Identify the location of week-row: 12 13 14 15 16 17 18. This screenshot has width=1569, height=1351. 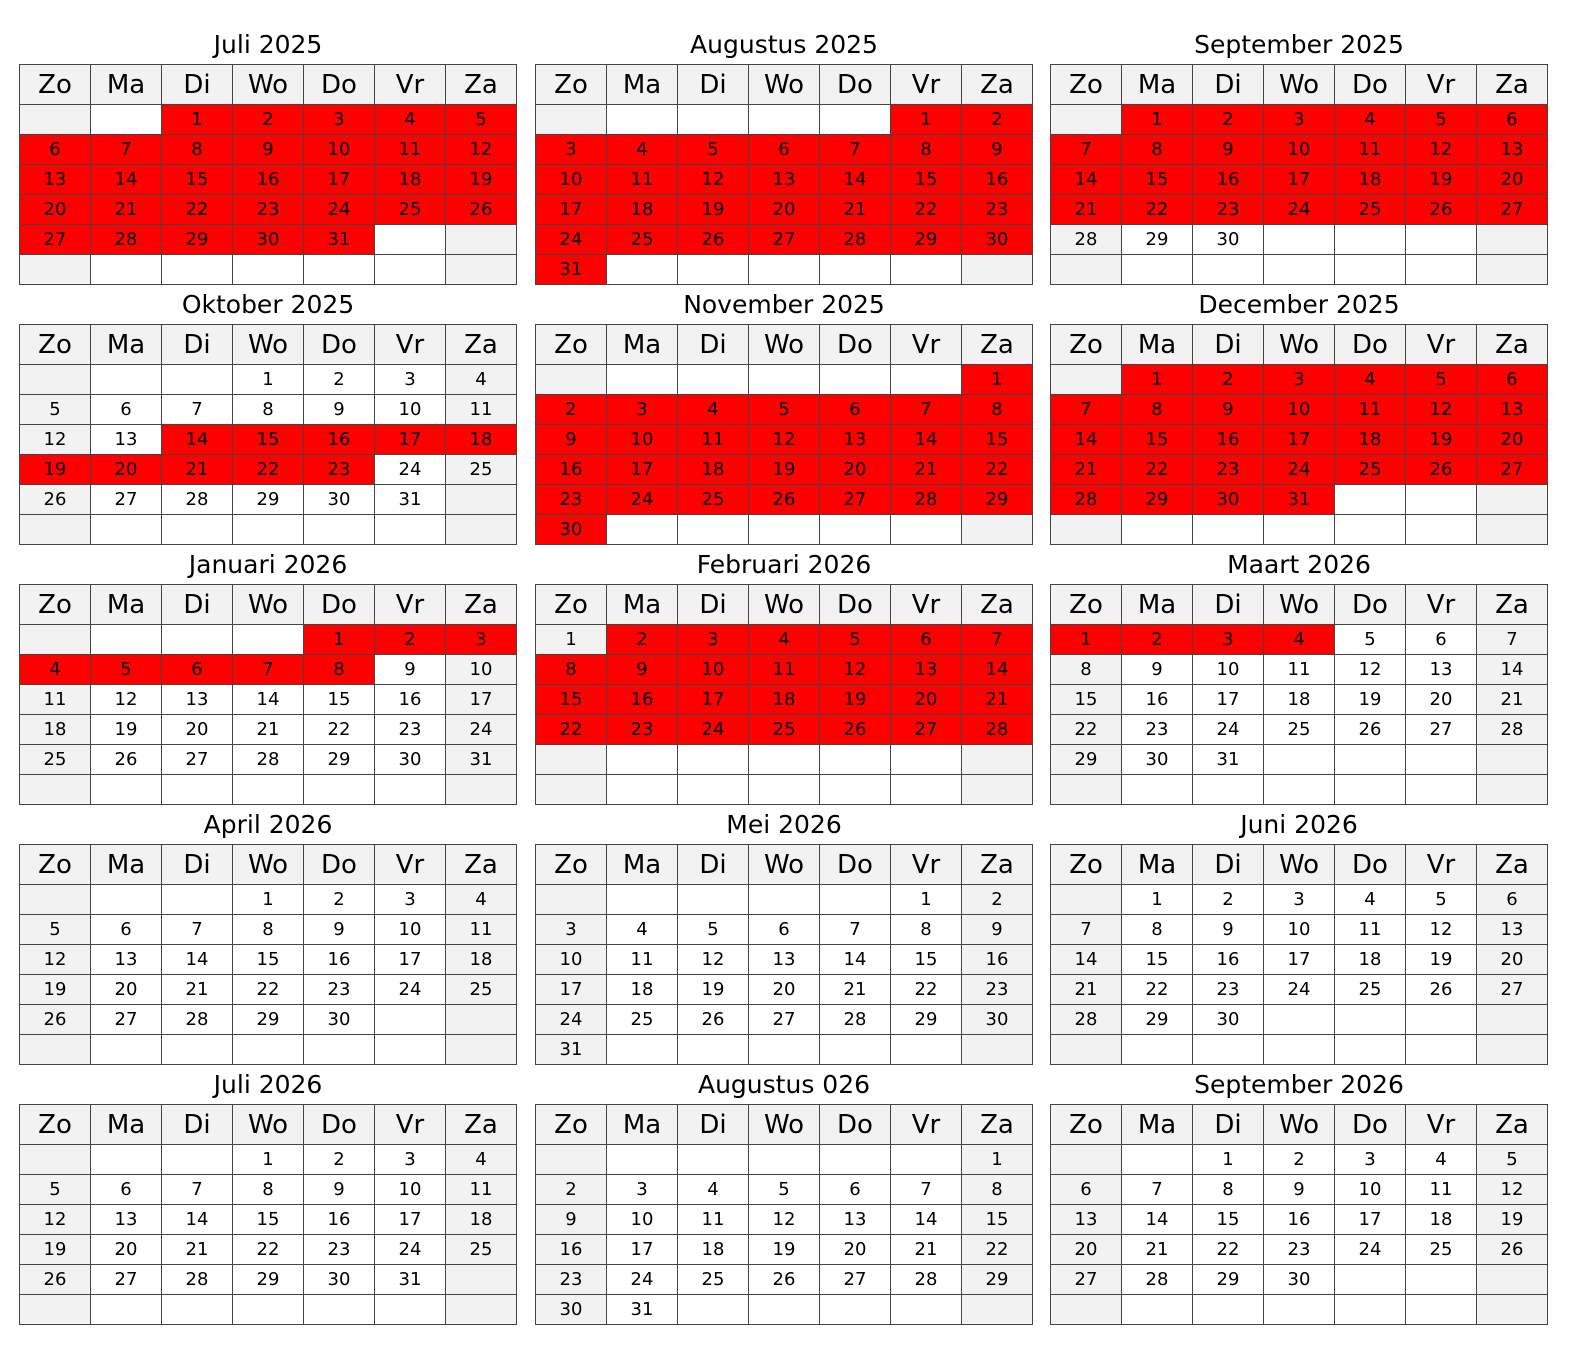
(268, 959).